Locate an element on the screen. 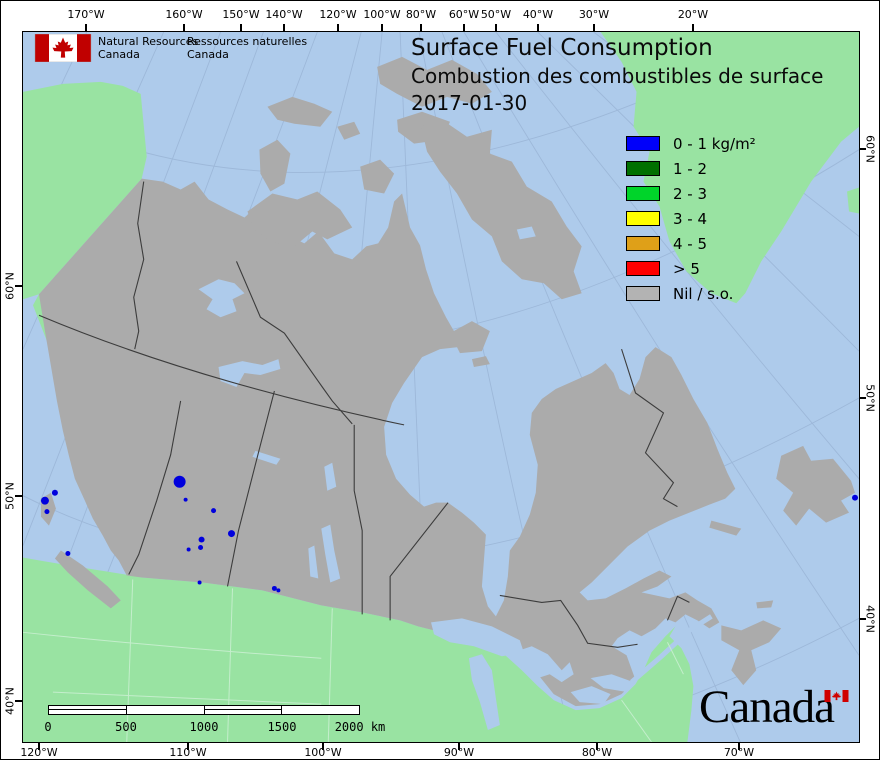 This screenshot has width=880, height=760. legend-item: 1 - 2 is located at coordinates (691, 168).